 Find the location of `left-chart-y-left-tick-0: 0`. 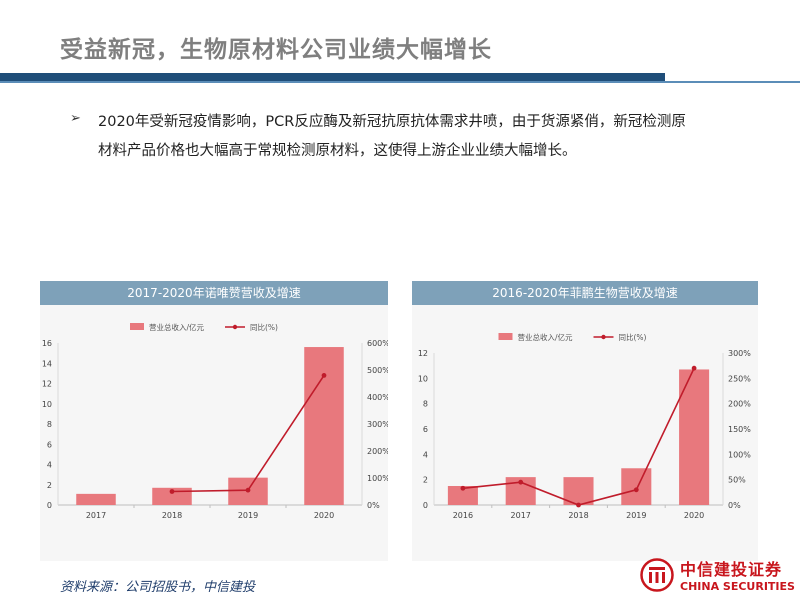

left-chart-y-left-tick-0: 0 is located at coordinates (49, 505).